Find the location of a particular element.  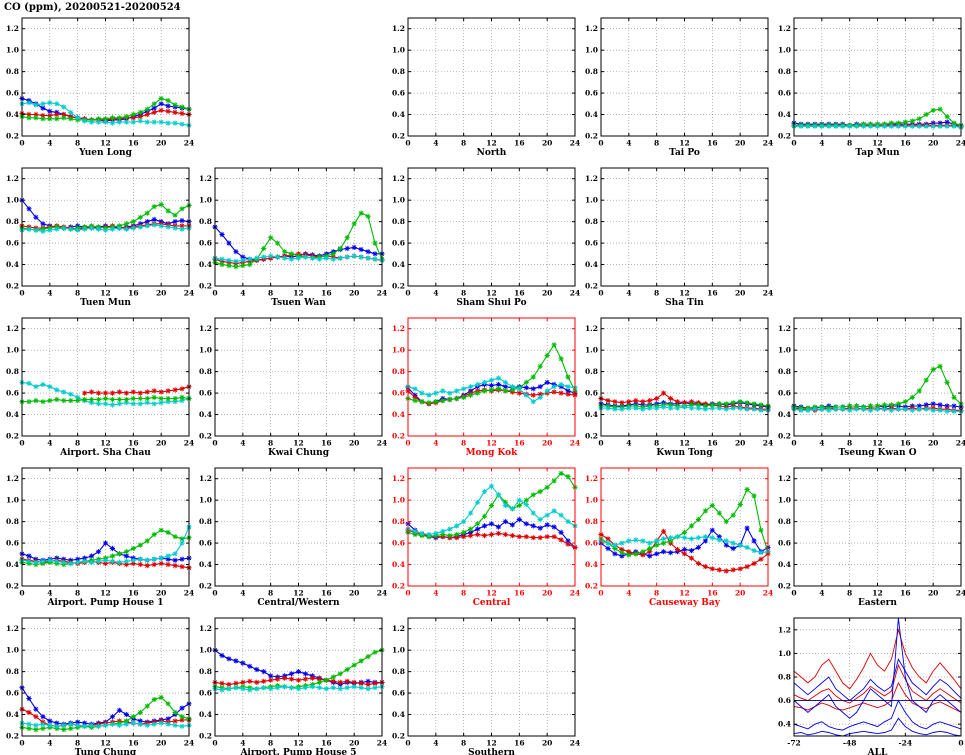

subplot-title: Tai Po is located at coordinates (684, 153).